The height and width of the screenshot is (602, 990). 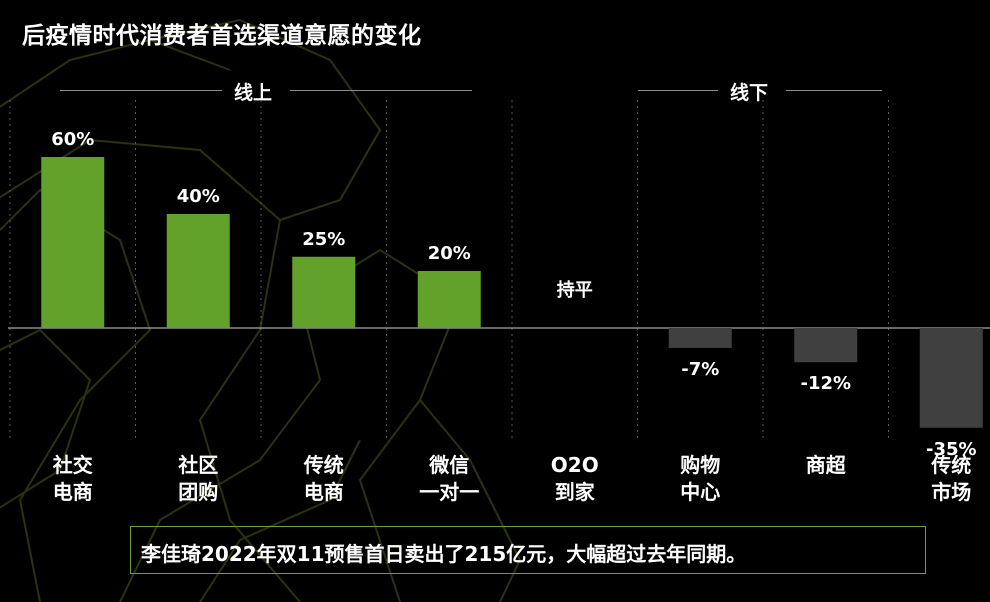 I want to click on category-label: 微信, so click(x=448, y=465).